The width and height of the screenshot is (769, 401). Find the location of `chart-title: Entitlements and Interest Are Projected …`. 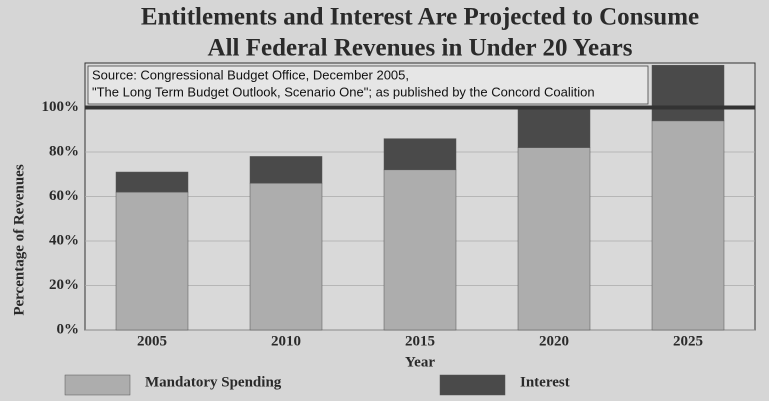

chart-title: Entitlements and Interest Are Projected … is located at coordinates (420, 17).